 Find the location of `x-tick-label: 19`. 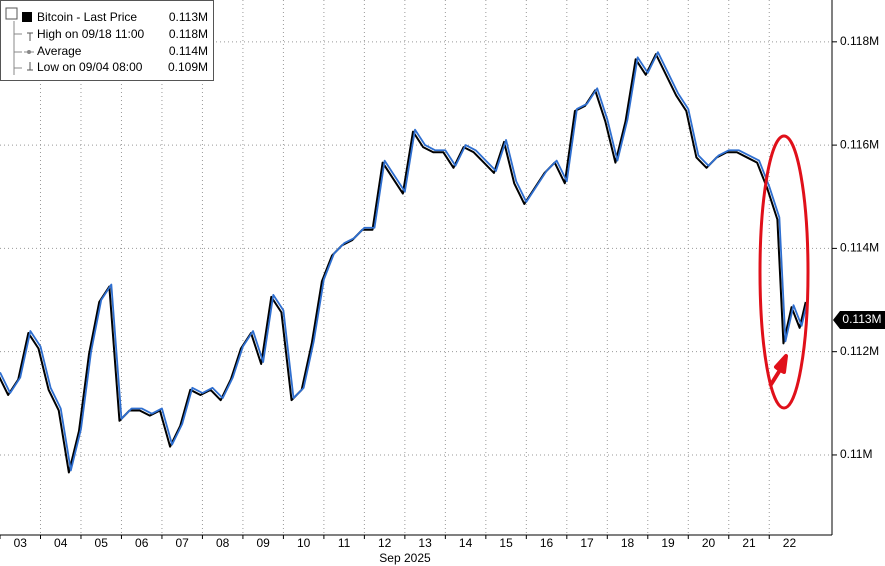

x-tick-label: 19 is located at coordinates (668, 543).